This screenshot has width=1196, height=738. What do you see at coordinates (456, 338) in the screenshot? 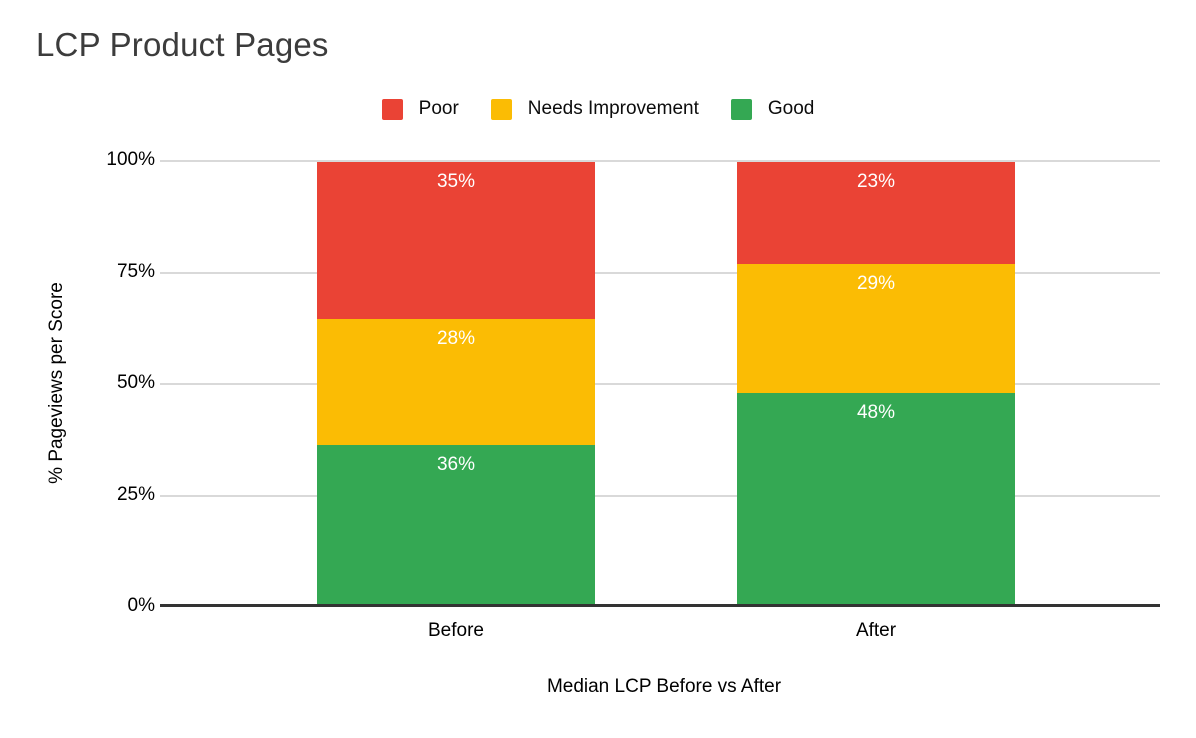
I see `data-label-needs-improvement-before: 28%` at bounding box center [456, 338].